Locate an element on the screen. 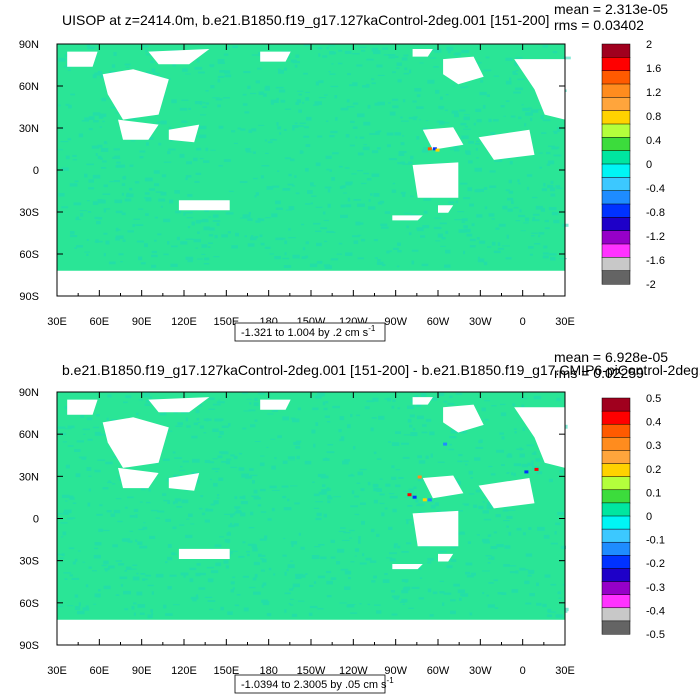 This screenshot has height=700, width=700. x-tick-label: 60E is located at coordinates (100, 671).